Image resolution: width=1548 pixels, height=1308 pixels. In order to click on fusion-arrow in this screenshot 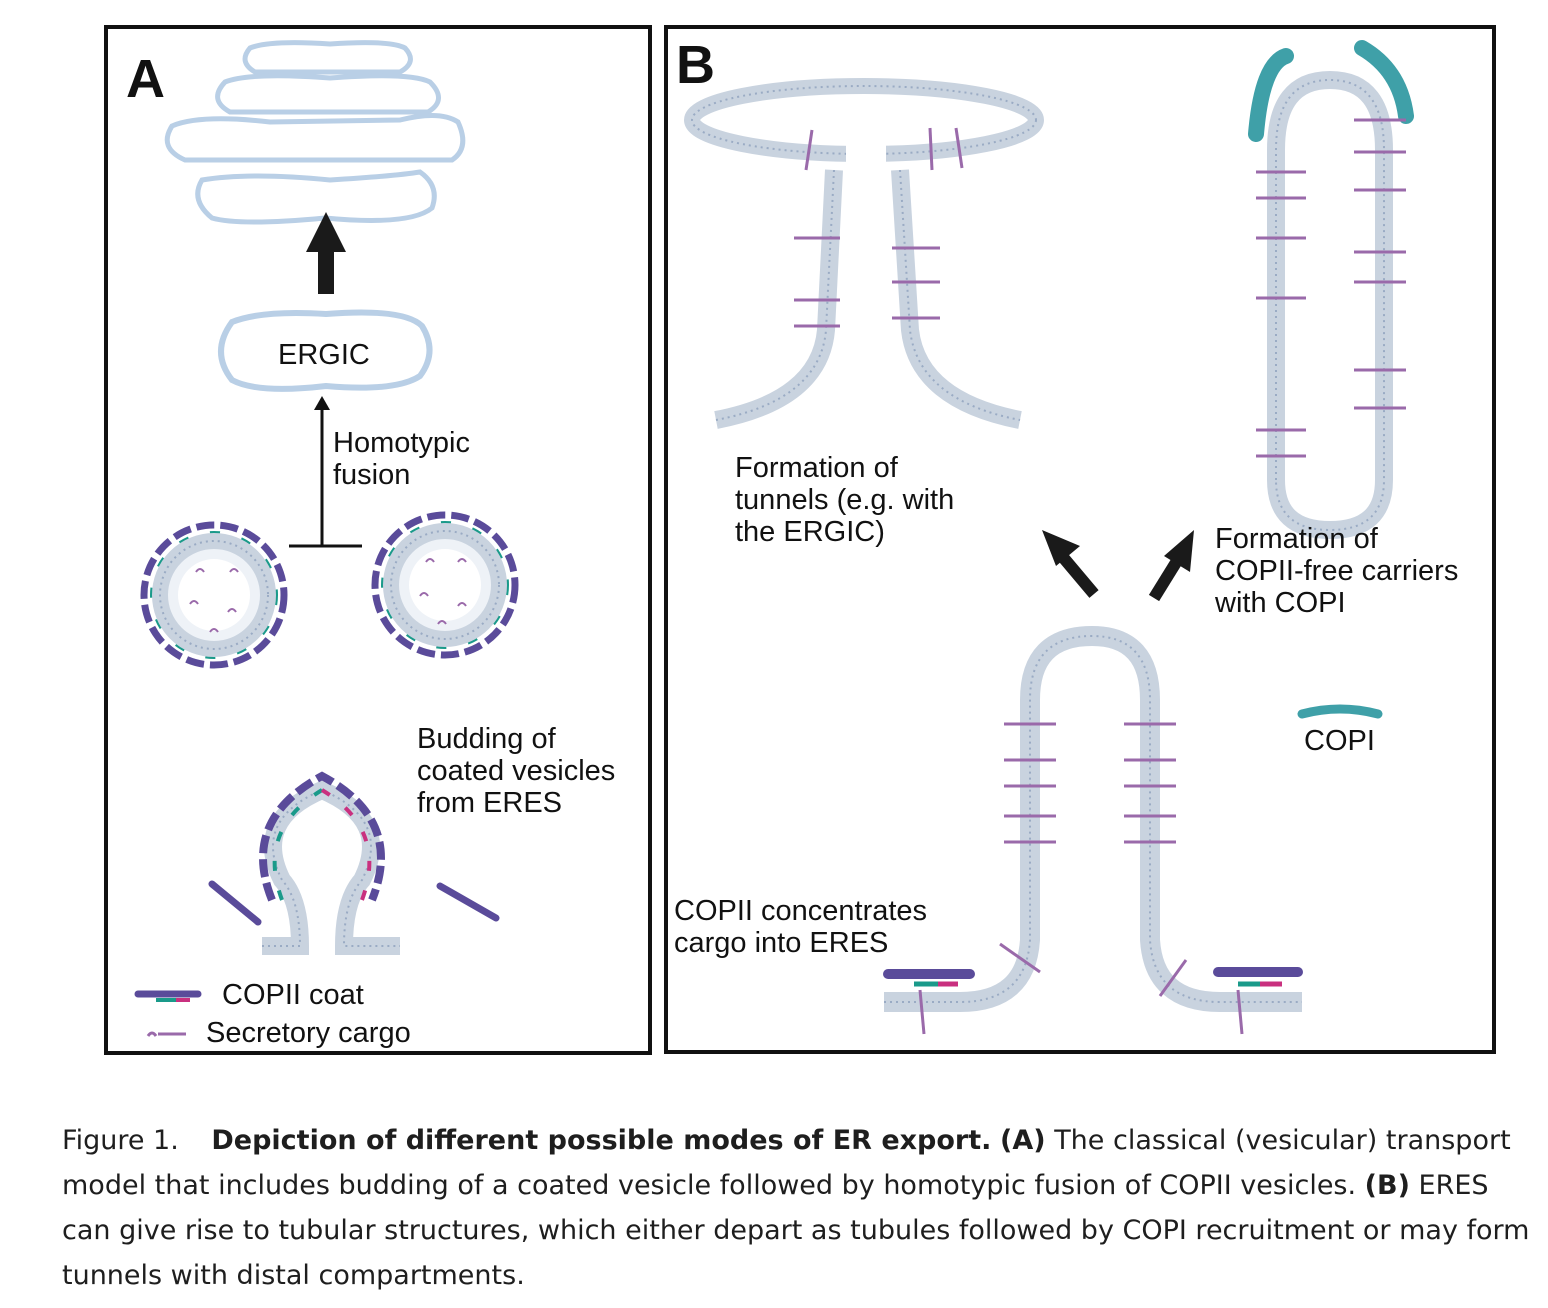, I will do `click(325, 472)`.